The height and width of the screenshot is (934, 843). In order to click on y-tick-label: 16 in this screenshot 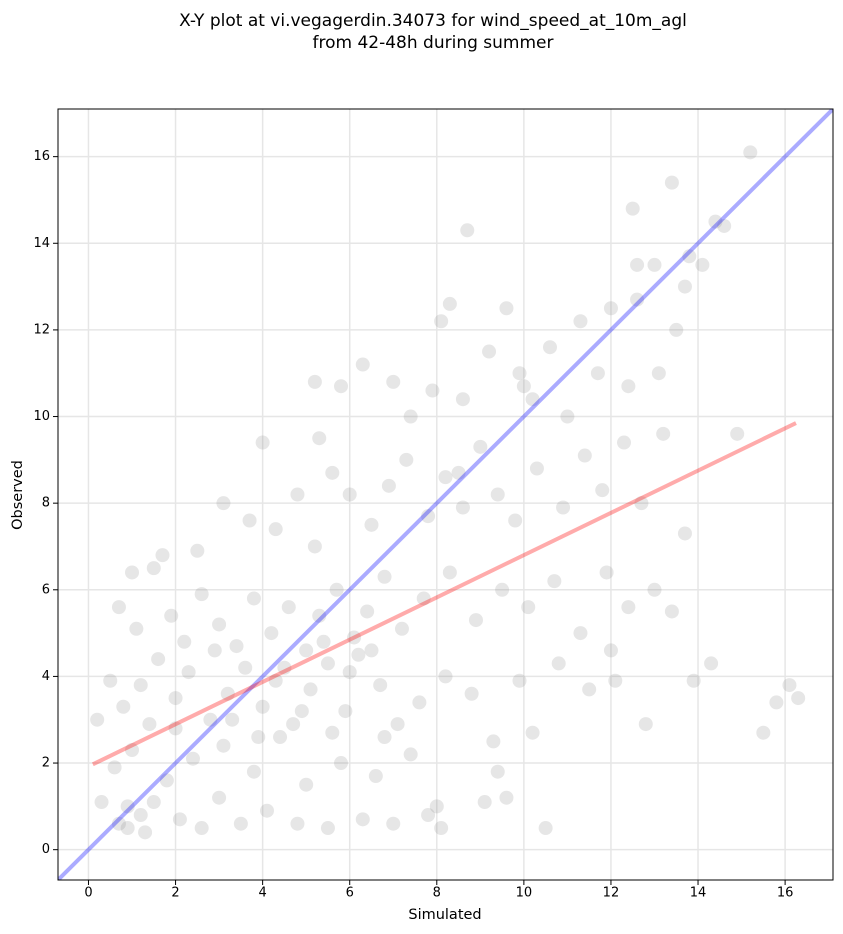, I will do `click(41, 156)`.